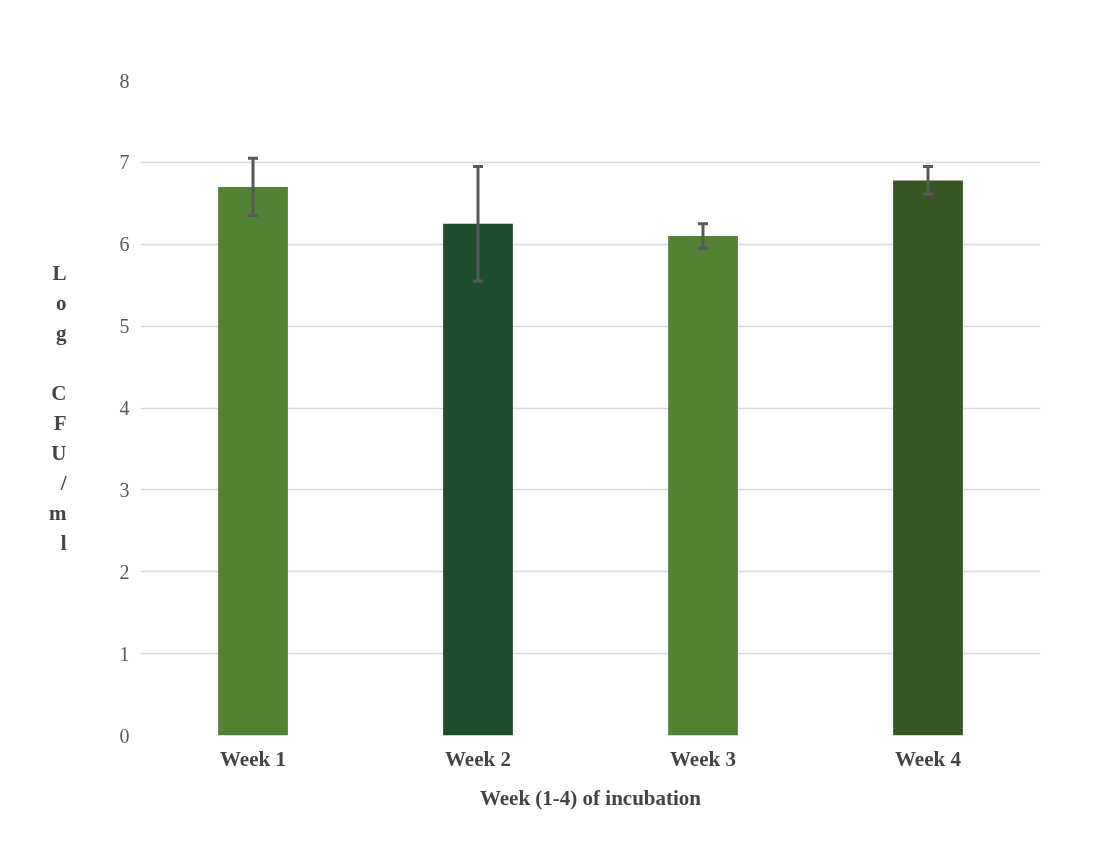  Describe the element at coordinates (928, 758) in the screenshot. I see `x-tick-label: Week 4` at that location.